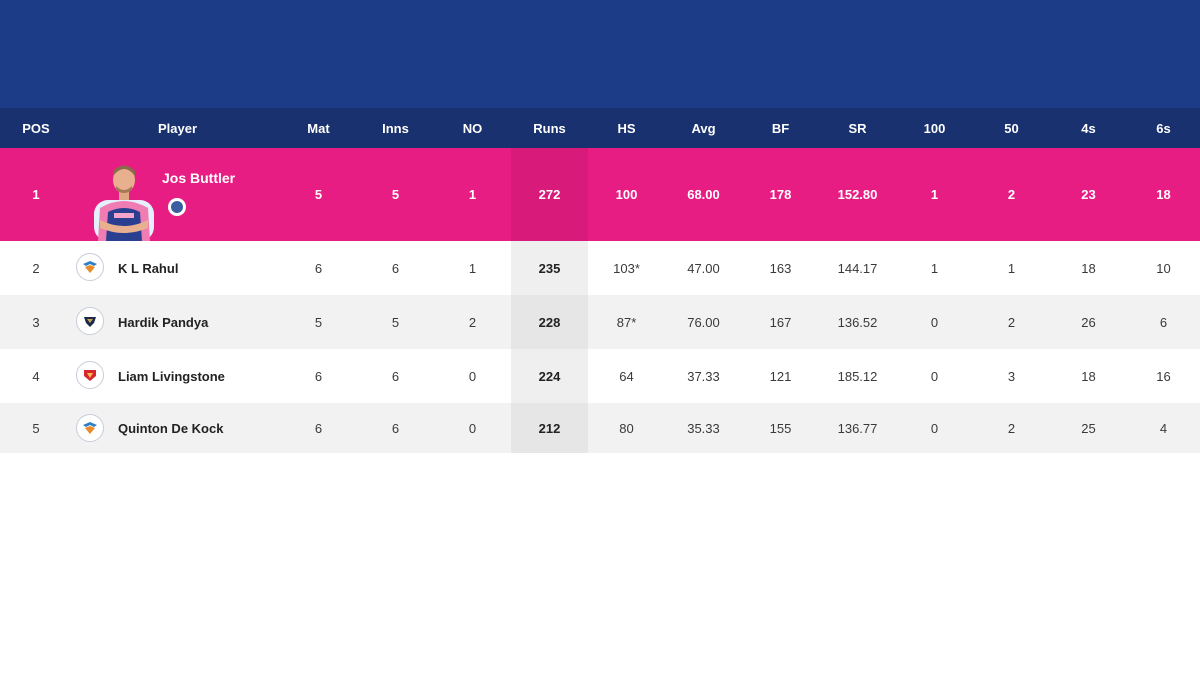 Image resolution: width=1200 pixels, height=675 pixels. I want to click on col-header-4s: 4s, so click(1088, 128).